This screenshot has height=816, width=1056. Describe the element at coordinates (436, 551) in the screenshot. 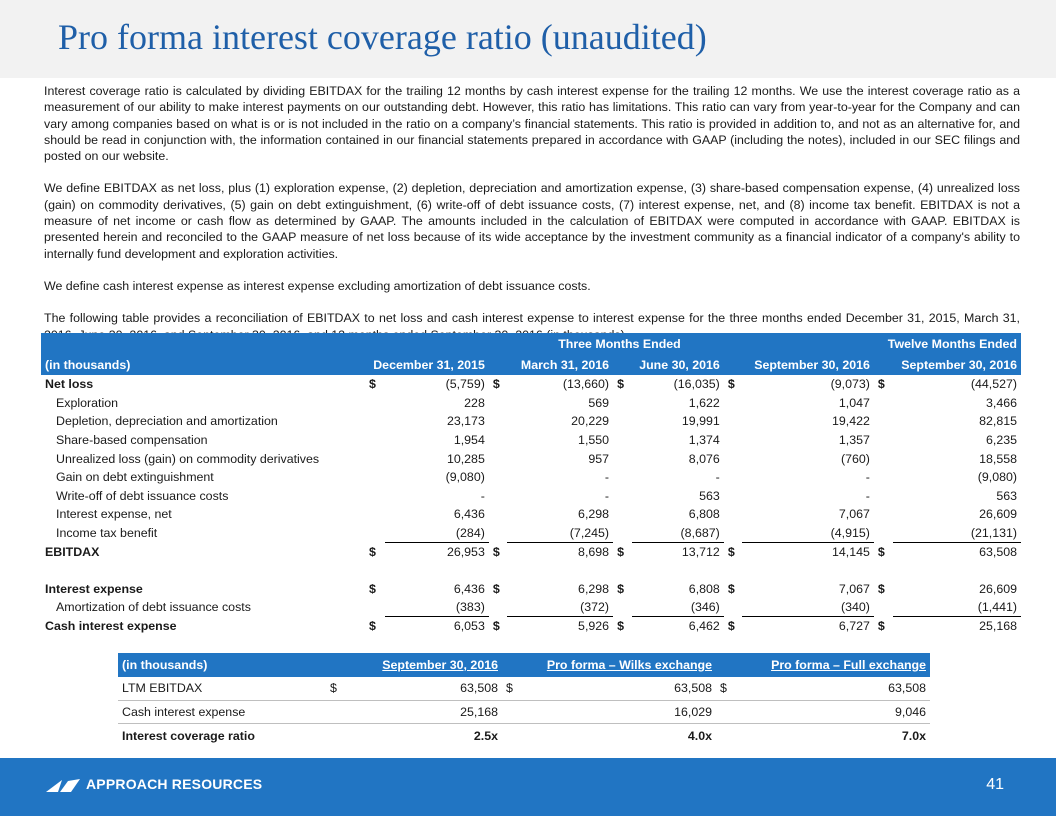

I see `cell-value: 26,953` at that location.